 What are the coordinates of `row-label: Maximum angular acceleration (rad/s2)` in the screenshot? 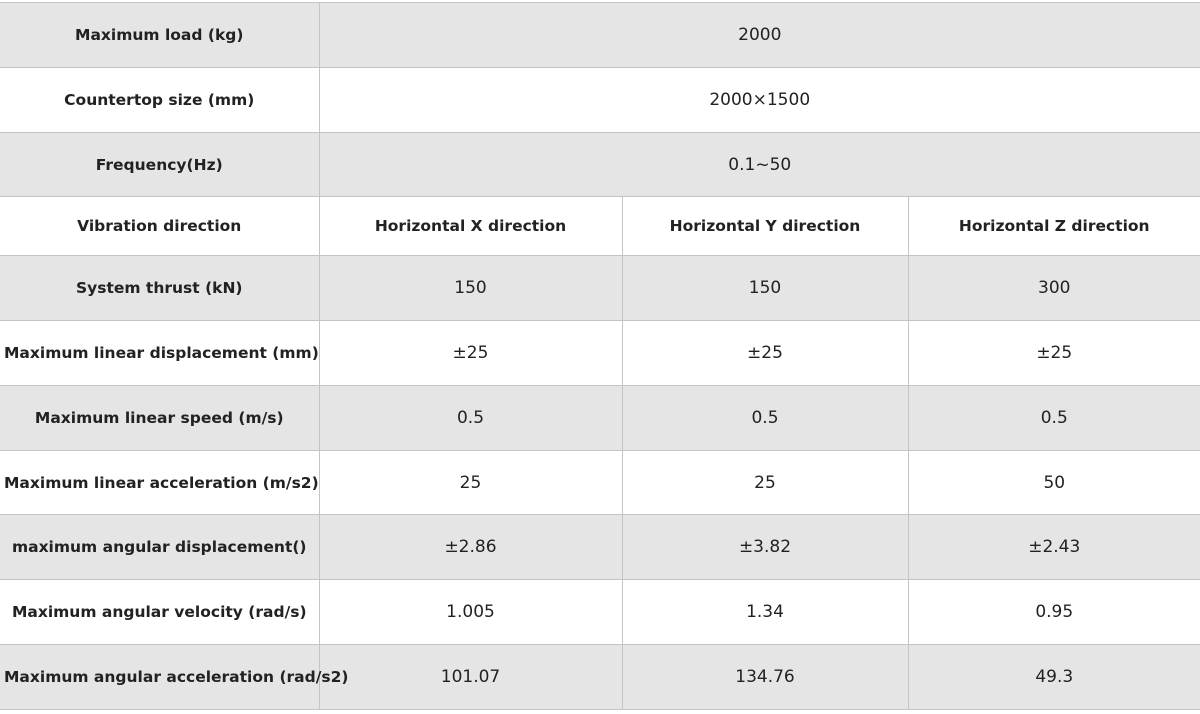 It's located at (174, 677).